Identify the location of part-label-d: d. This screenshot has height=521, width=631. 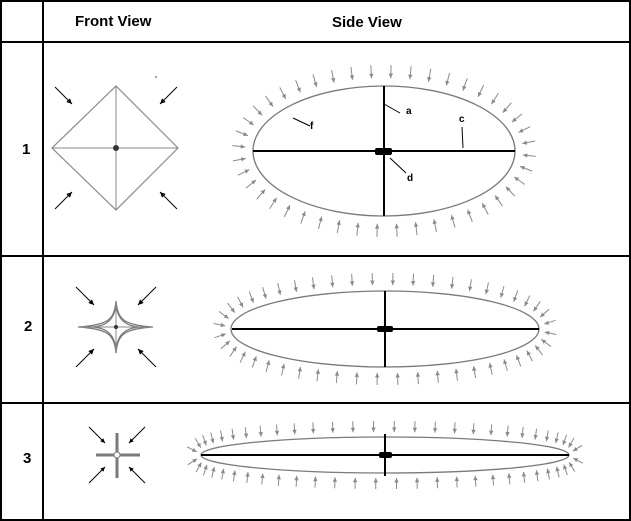
(410, 178).